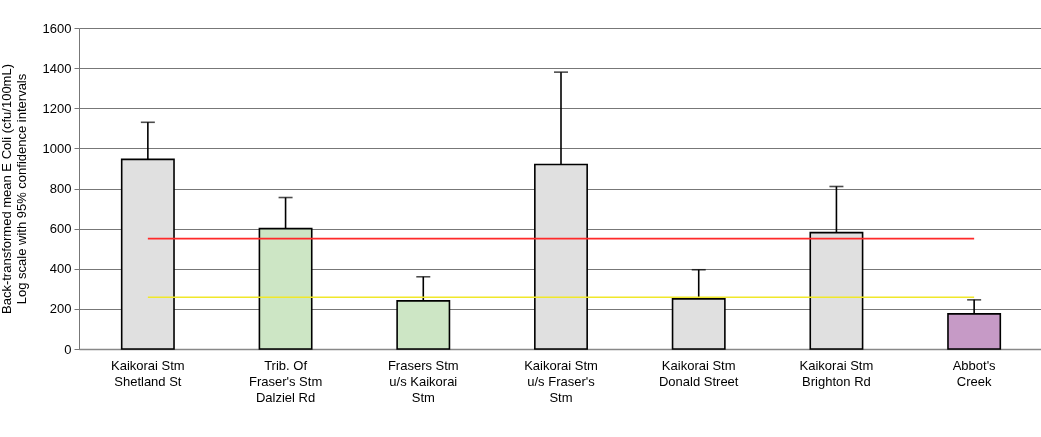 The image size is (1041, 437). Describe the element at coordinates (57, 28) in the screenshot. I see `y-tick-label: 1600` at that location.